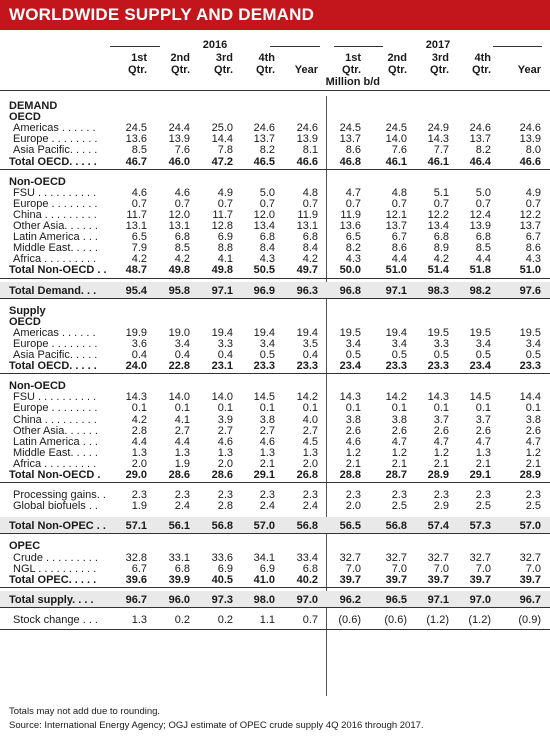 This screenshot has height=740, width=550. Describe the element at coordinates (139, 237) in the screenshot. I see `table-cell: 6.5` at that location.